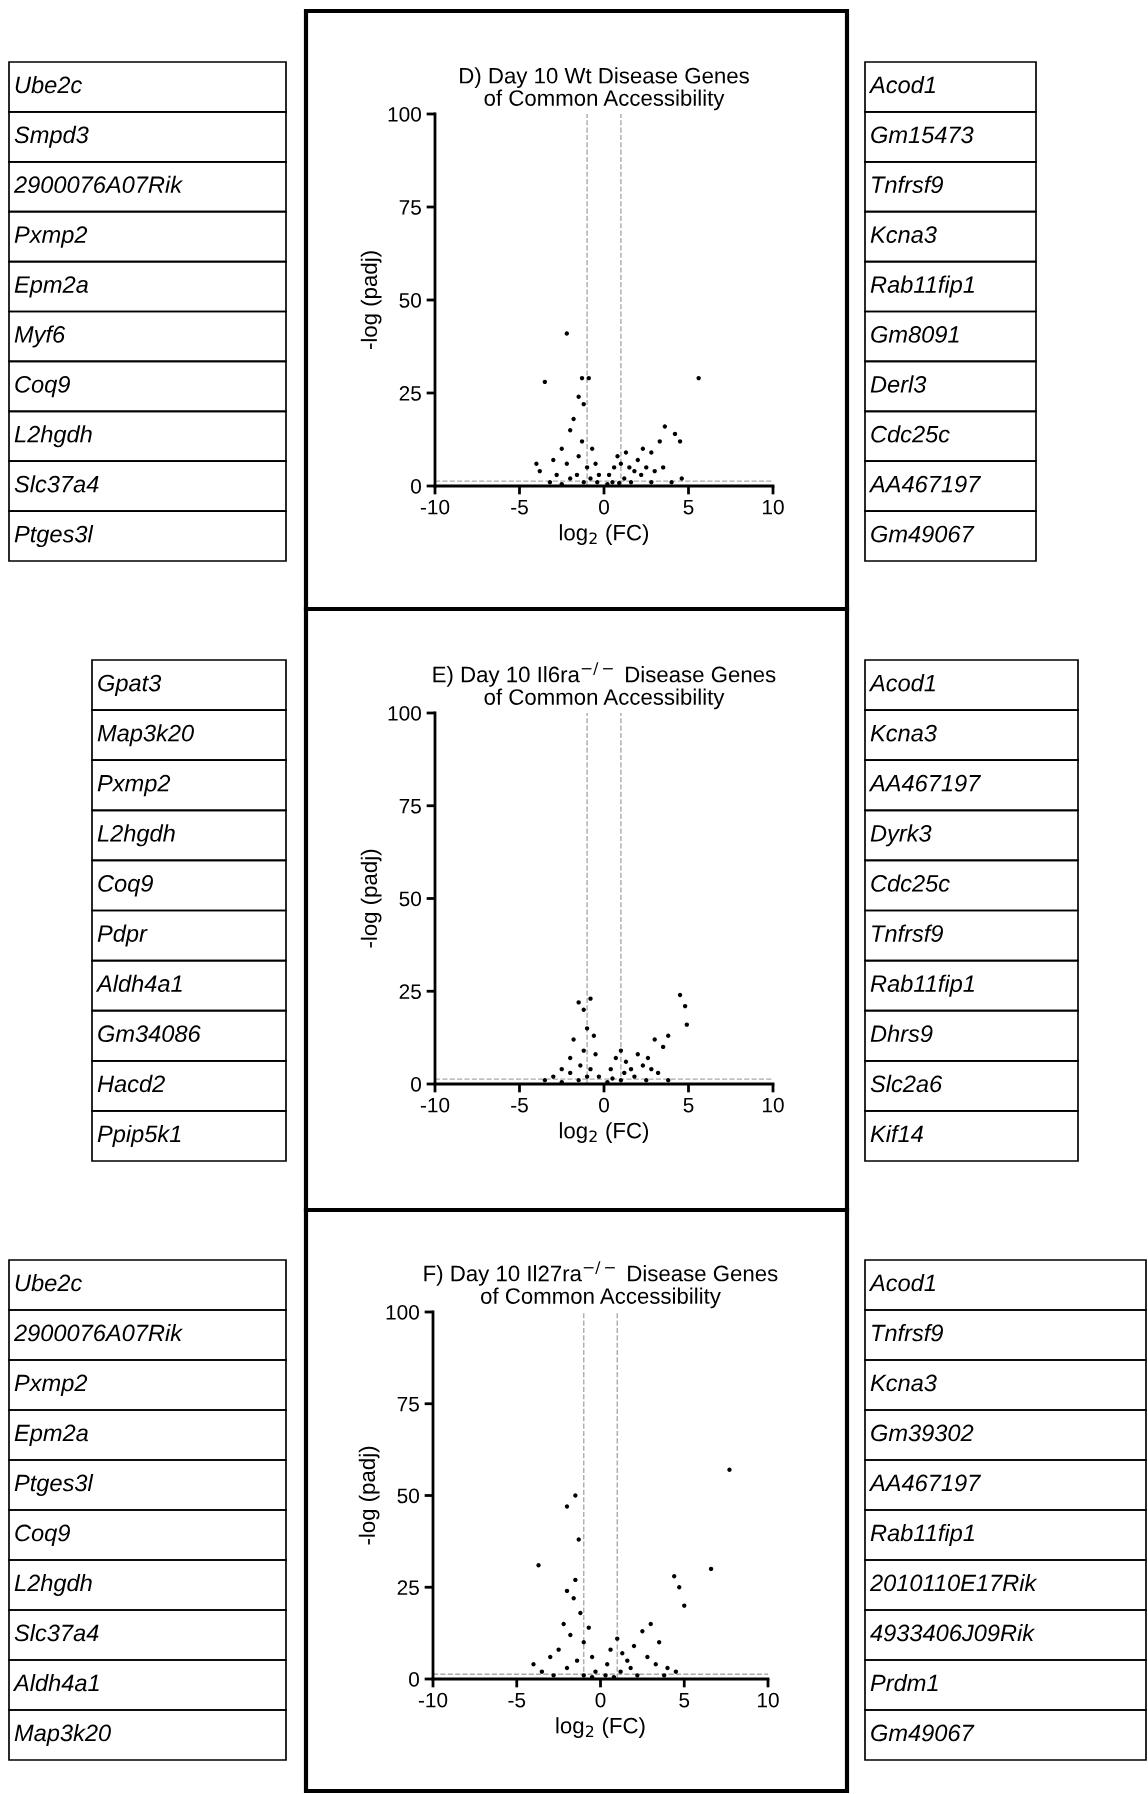 This screenshot has height=1794, width=1148. What do you see at coordinates (600, 1700) in the screenshot?
I see `x-tick-label: 0` at bounding box center [600, 1700].